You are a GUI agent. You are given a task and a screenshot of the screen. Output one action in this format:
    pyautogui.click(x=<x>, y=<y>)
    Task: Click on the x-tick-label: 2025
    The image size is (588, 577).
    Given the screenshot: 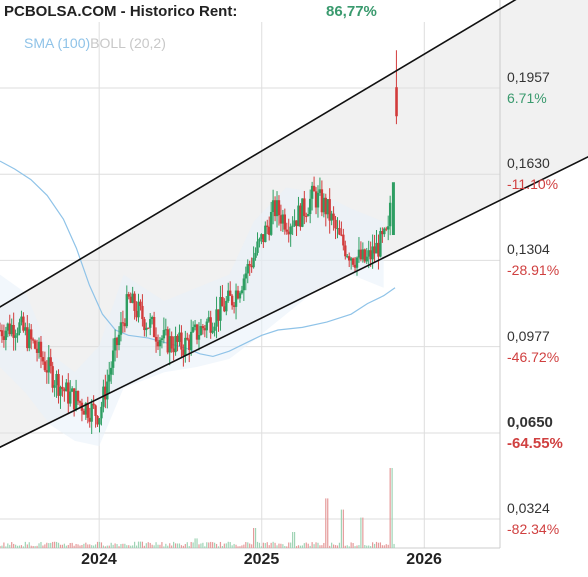 What is the action you would take?
    pyautogui.click(x=261, y=559)
    